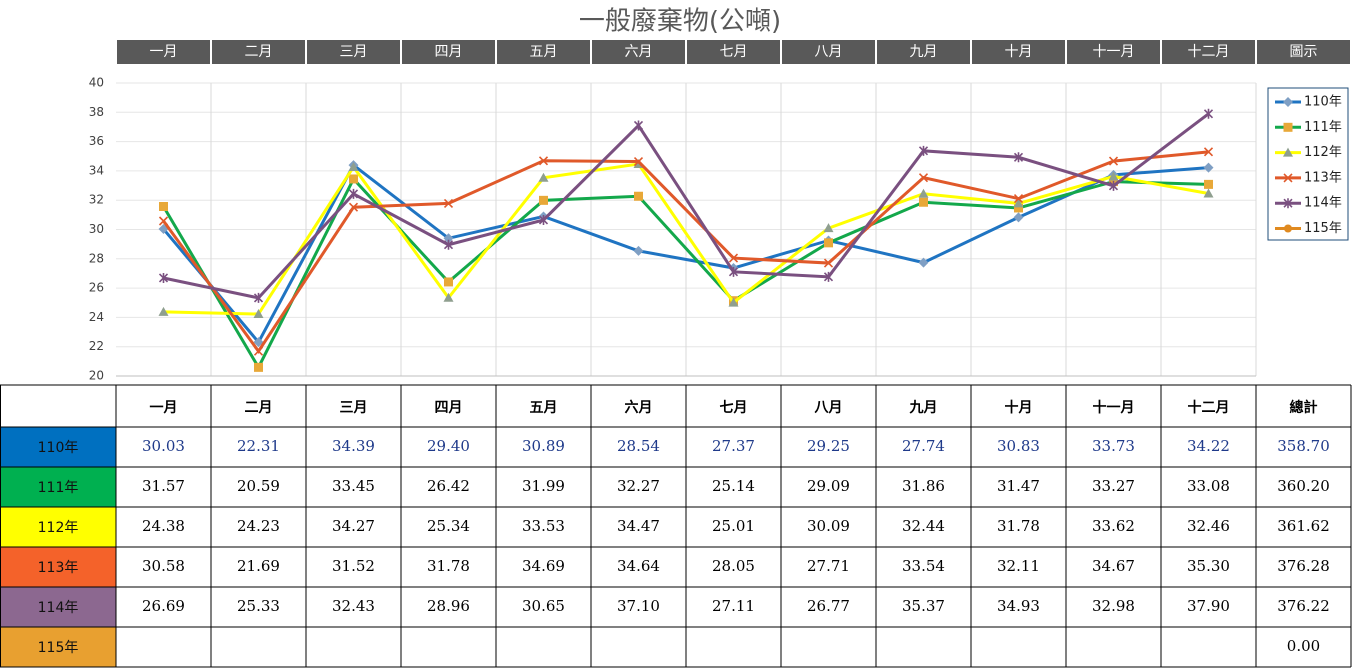 The height and width of the screenshot is (669, 1355). What do you see at coordinates (164, 408) in the screenshot?
I see `table-header: 一月` at bounding box center [164, 408].